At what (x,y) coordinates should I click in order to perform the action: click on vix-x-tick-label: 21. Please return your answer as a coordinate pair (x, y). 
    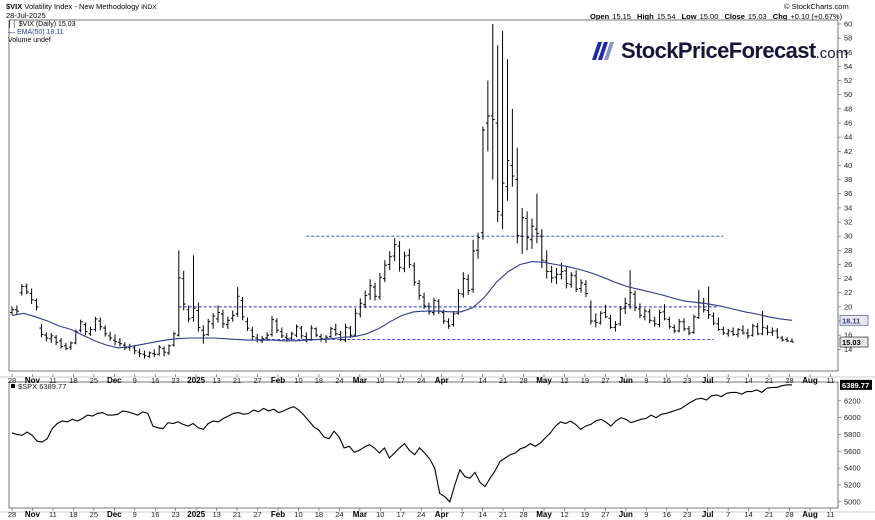
    Looking at the image, I should click on (237, 380).